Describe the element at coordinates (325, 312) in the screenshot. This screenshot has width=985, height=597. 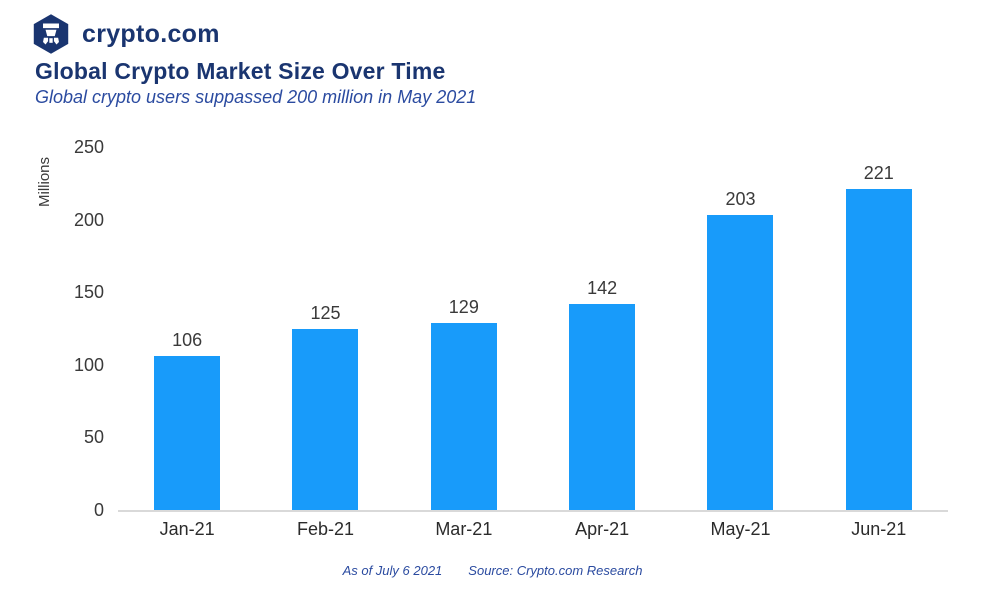
I see `bar-value-label: 125` at that location.